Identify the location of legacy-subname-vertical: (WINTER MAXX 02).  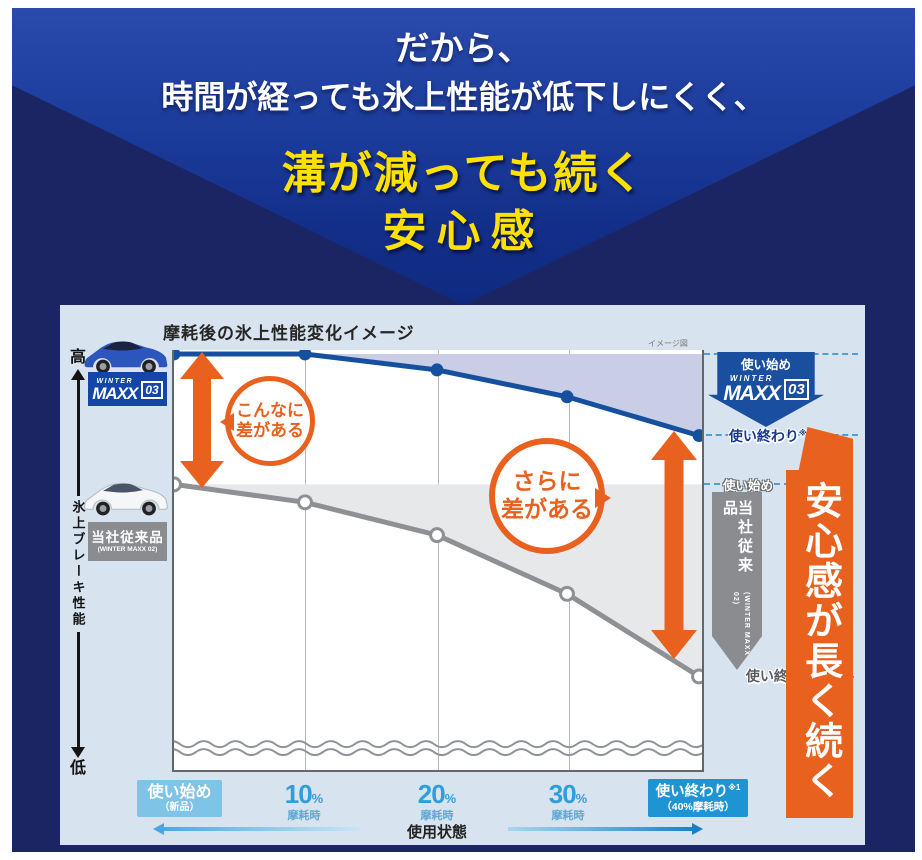
(740, 624).